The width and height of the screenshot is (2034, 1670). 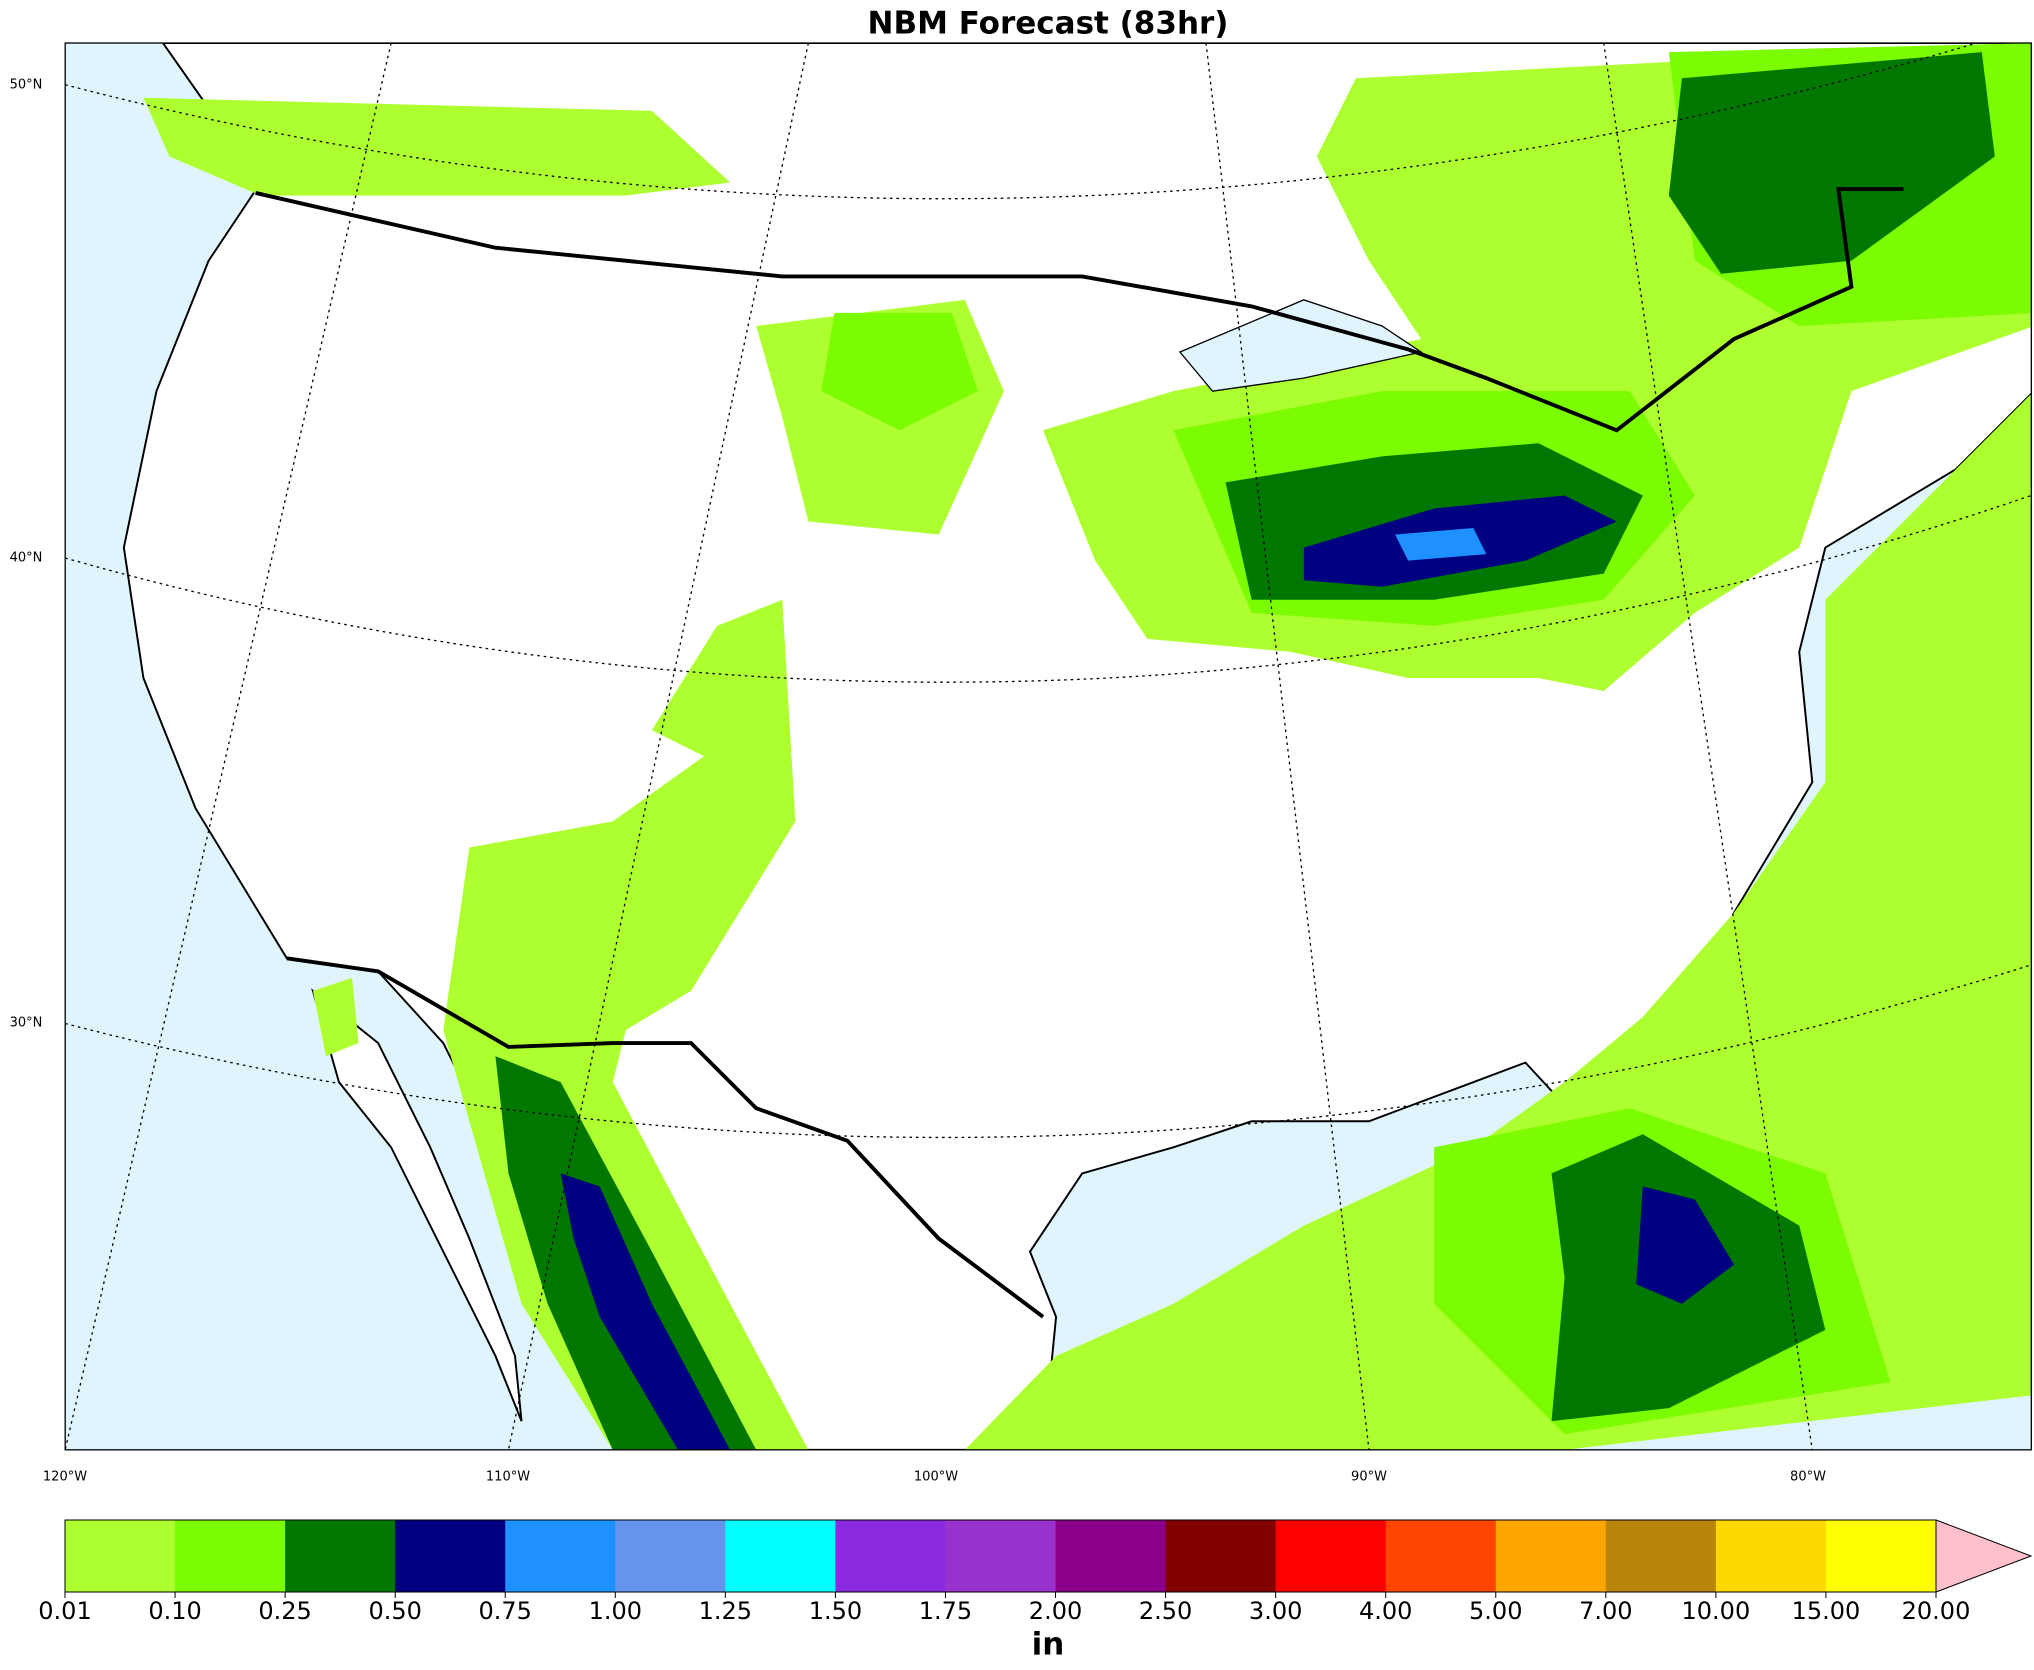 What do you see at coordinates (394, 1611) in the screenshot?
I see `colorbar-tick-label: 0.50` at bounding box center [394, 1611].